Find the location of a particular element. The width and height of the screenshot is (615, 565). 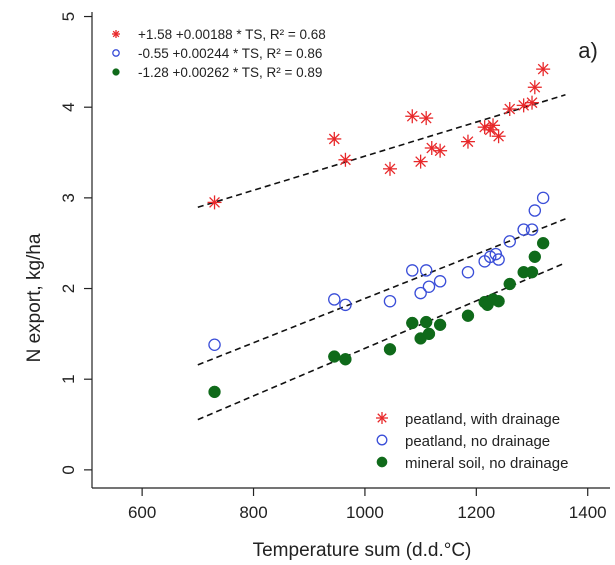

x-tick-label-600: 600 is located at coordinates (142, 512).